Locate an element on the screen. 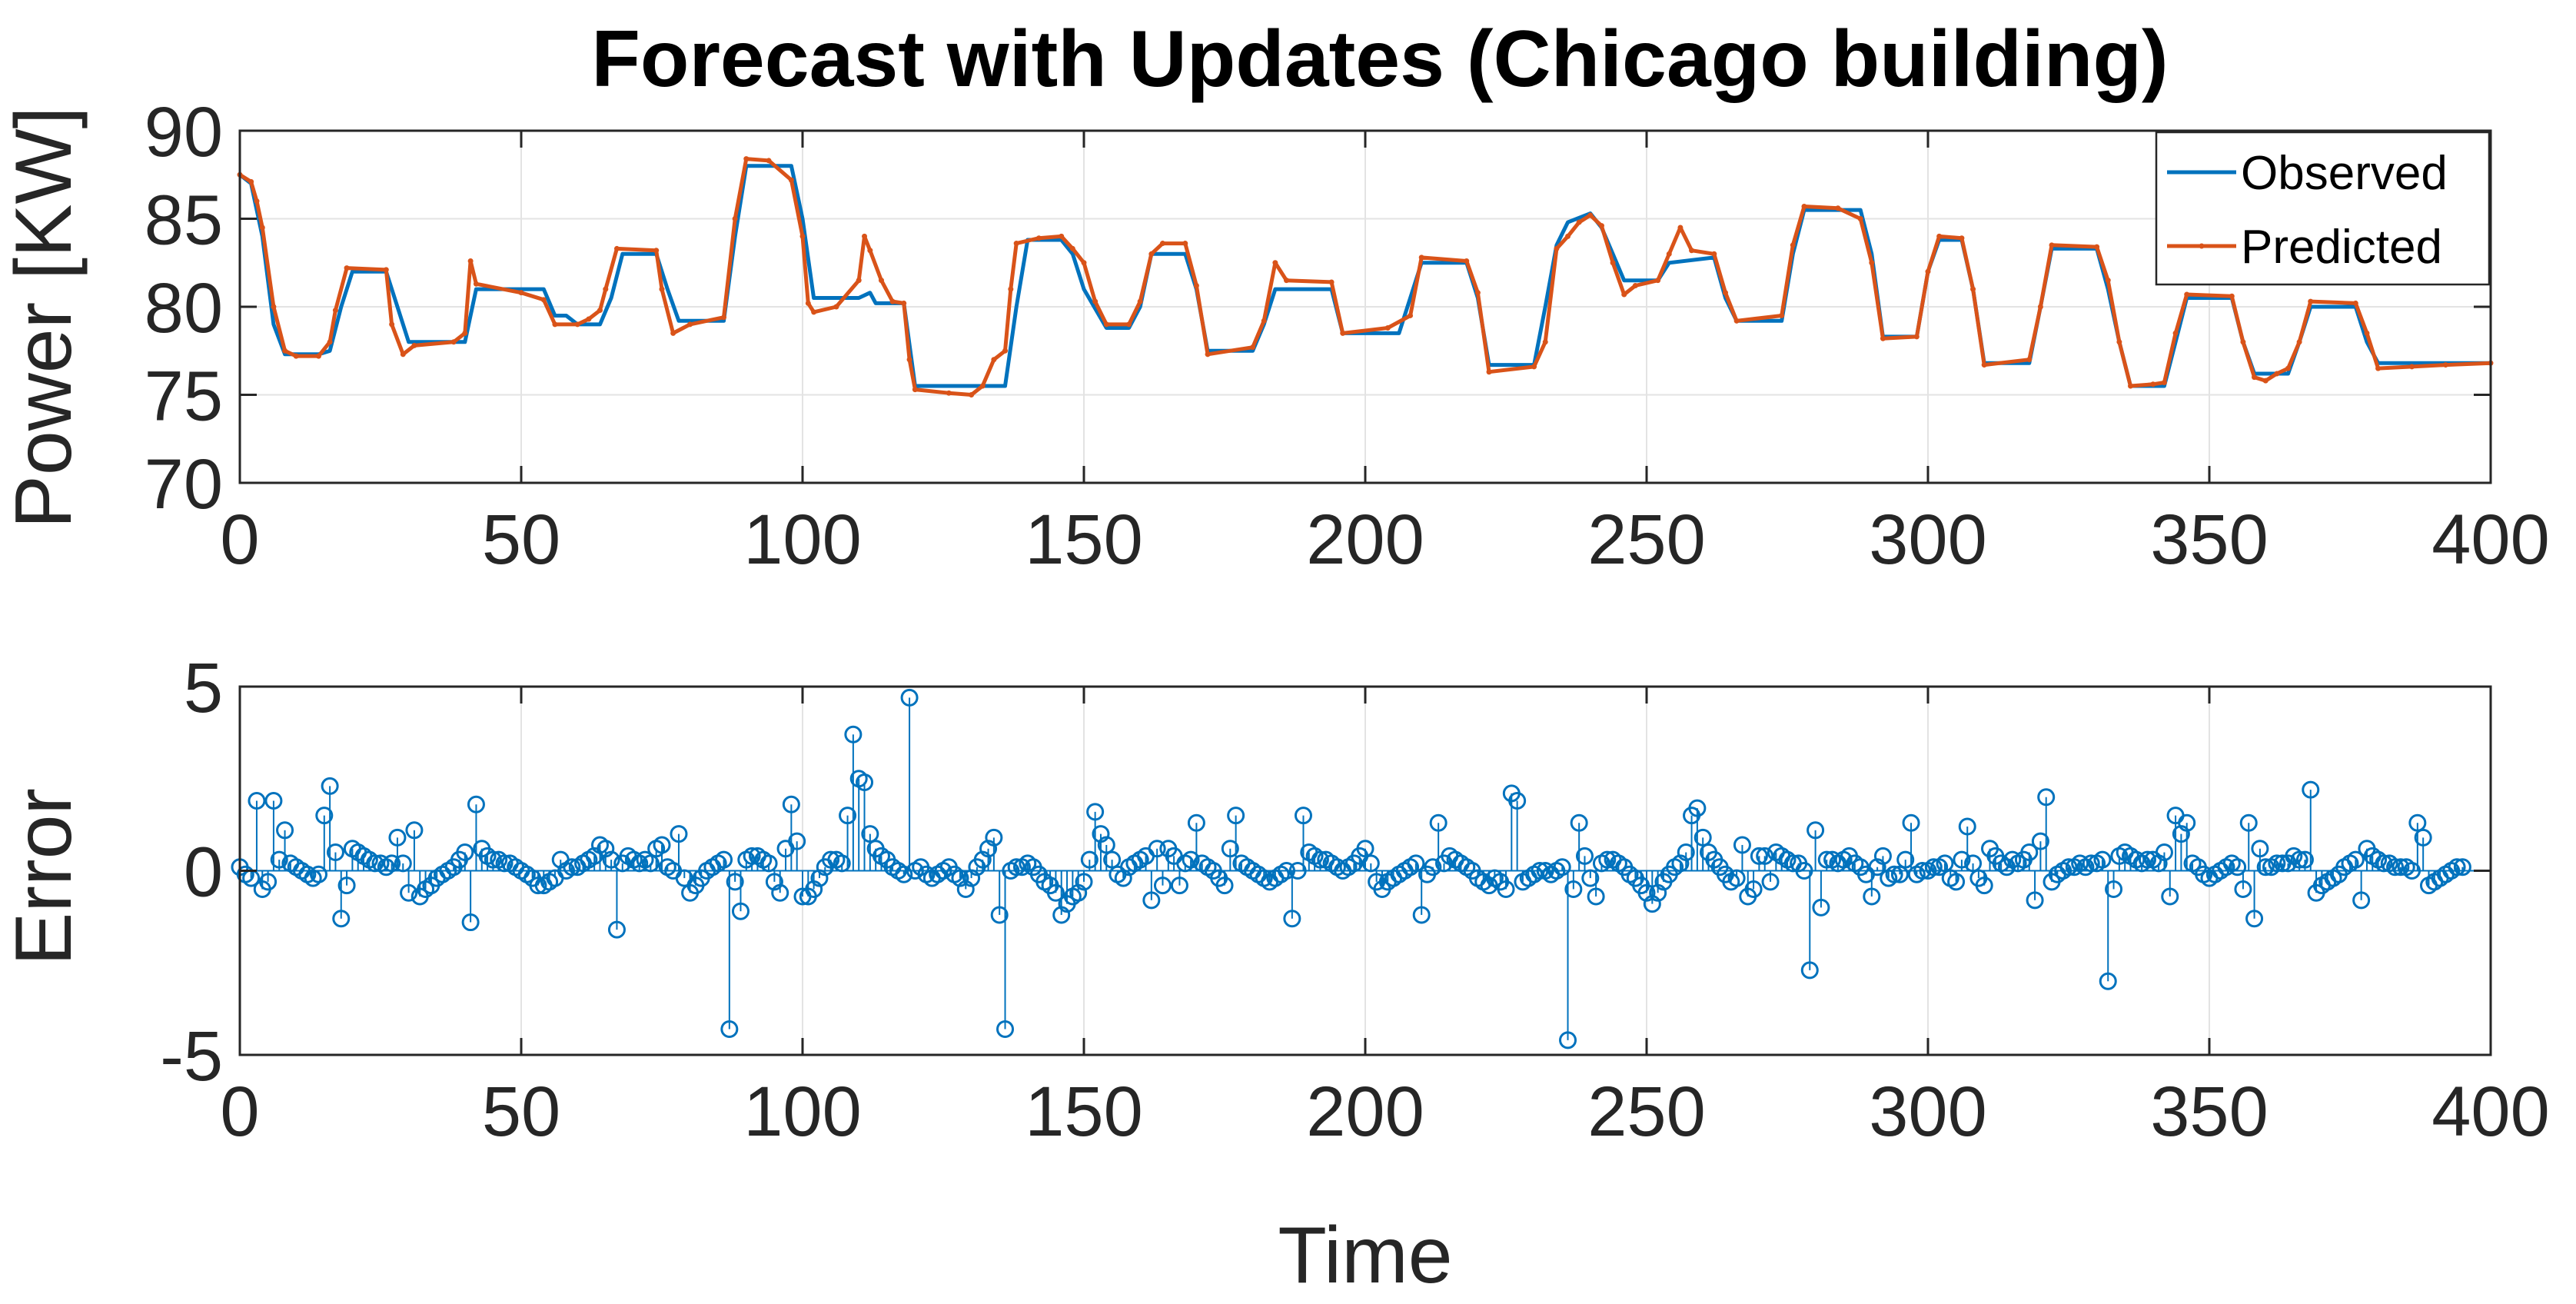 The image size is (2576, 1304). error-y-tick-label-0: -5 is located at coordinates (191, 1056).